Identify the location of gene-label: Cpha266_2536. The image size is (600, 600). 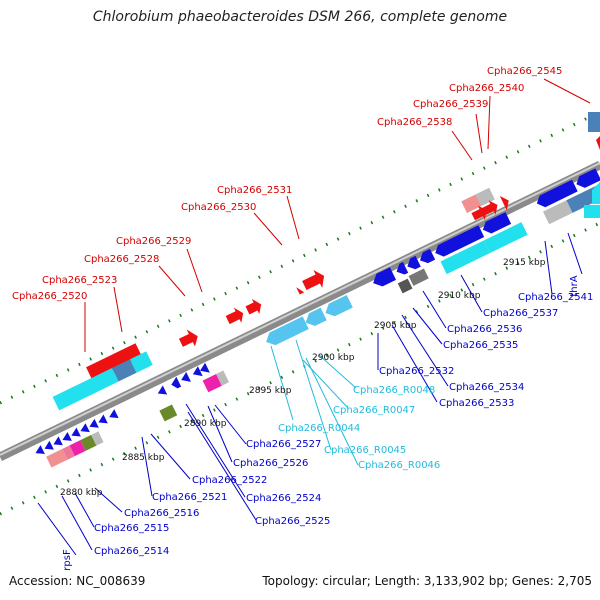
(484, 329).